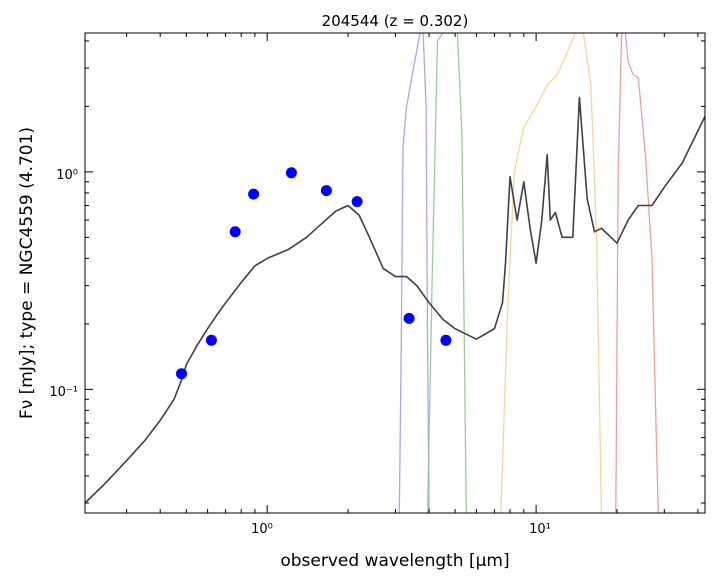  Describe the element at coordinates (540, 529) in the screenshot. I see `x-tick-label-2: 10¹` at that location.